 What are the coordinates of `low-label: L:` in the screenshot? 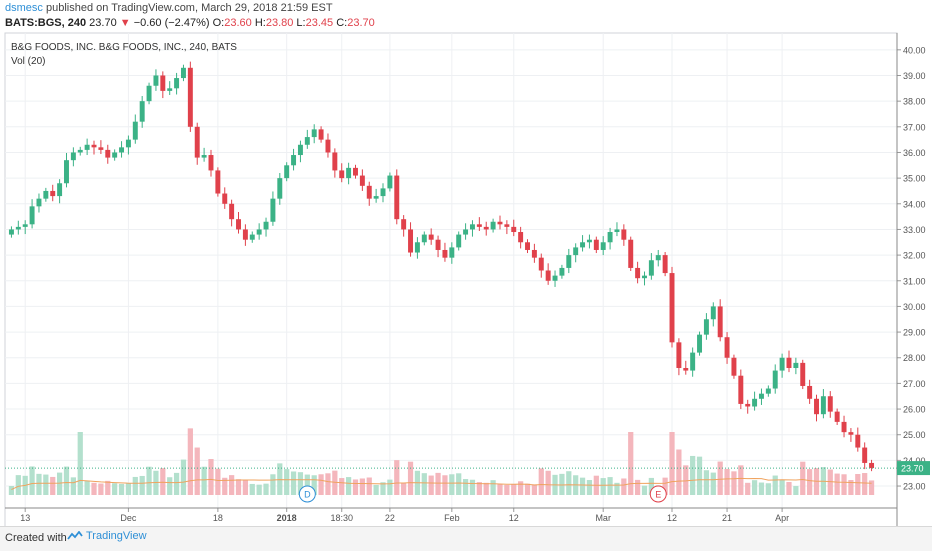 It's located at (301, 23).